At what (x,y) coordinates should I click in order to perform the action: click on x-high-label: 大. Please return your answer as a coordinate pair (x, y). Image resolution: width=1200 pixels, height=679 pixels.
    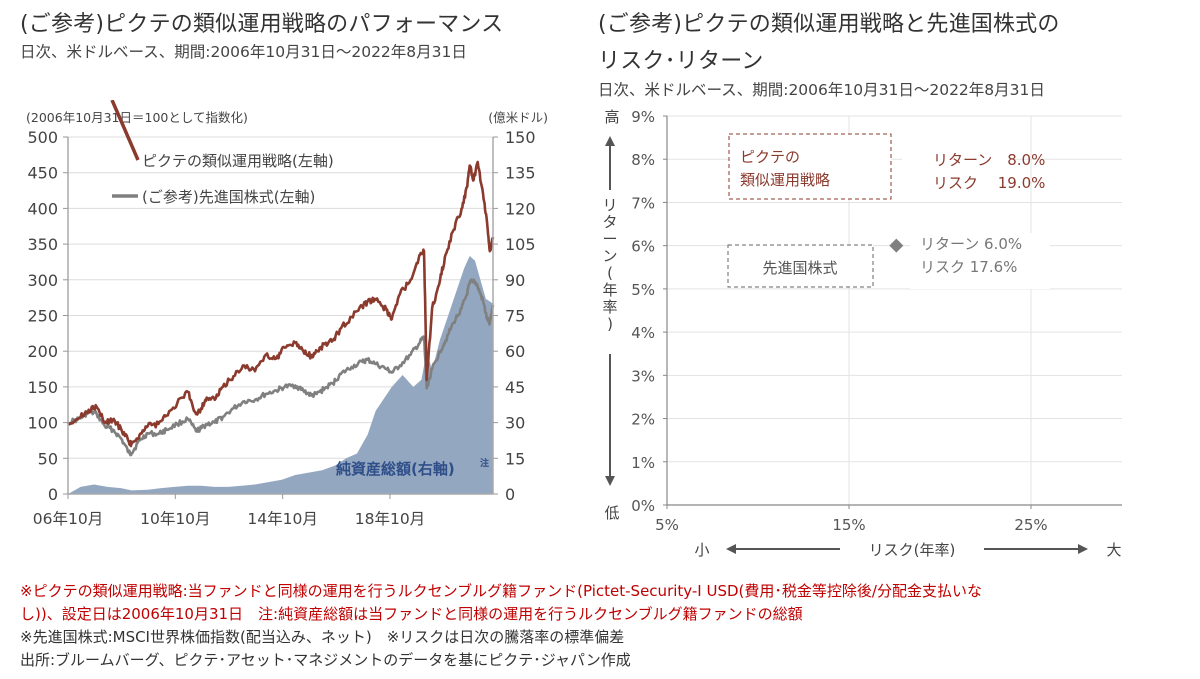
    Looking at the image, I should click on (1113, 550).